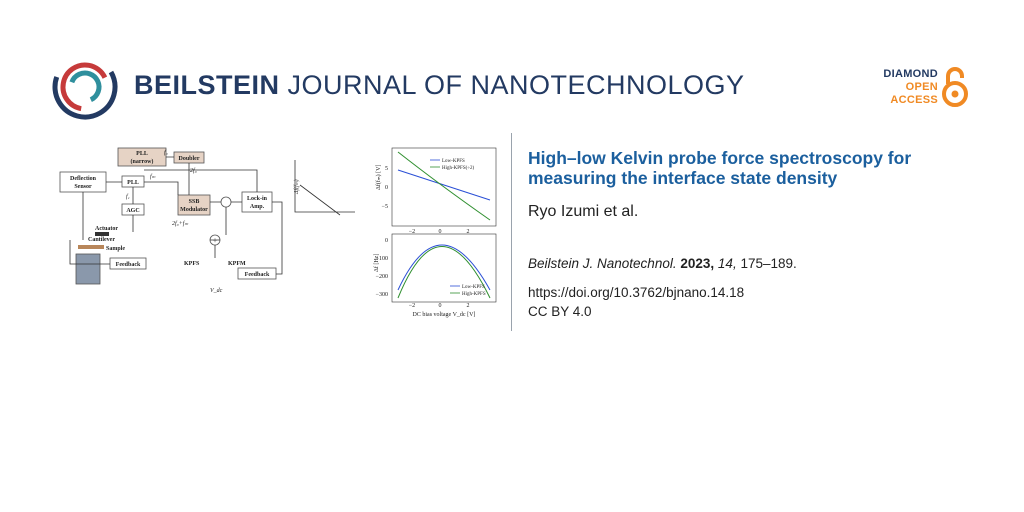 The width and height of the screenshot is (1024, 512). Describe the element at coordinates (444, 315) in the screenshot. I see `bottom-chart-xlabel: DC bias voltage V_dc [V]` at that location.